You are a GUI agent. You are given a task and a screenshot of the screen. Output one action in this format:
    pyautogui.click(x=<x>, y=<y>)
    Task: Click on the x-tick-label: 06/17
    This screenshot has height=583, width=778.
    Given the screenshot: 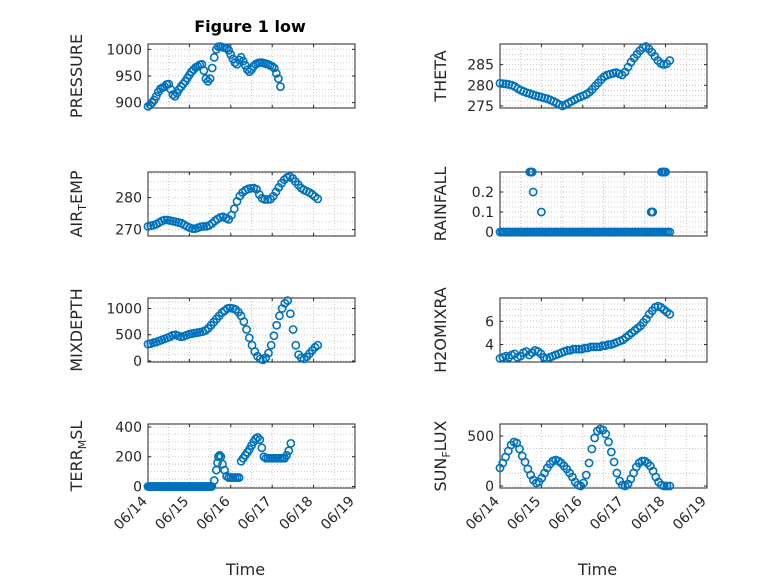 What is the action you would take?
    pyautogui.click(x=255, y=514)
    